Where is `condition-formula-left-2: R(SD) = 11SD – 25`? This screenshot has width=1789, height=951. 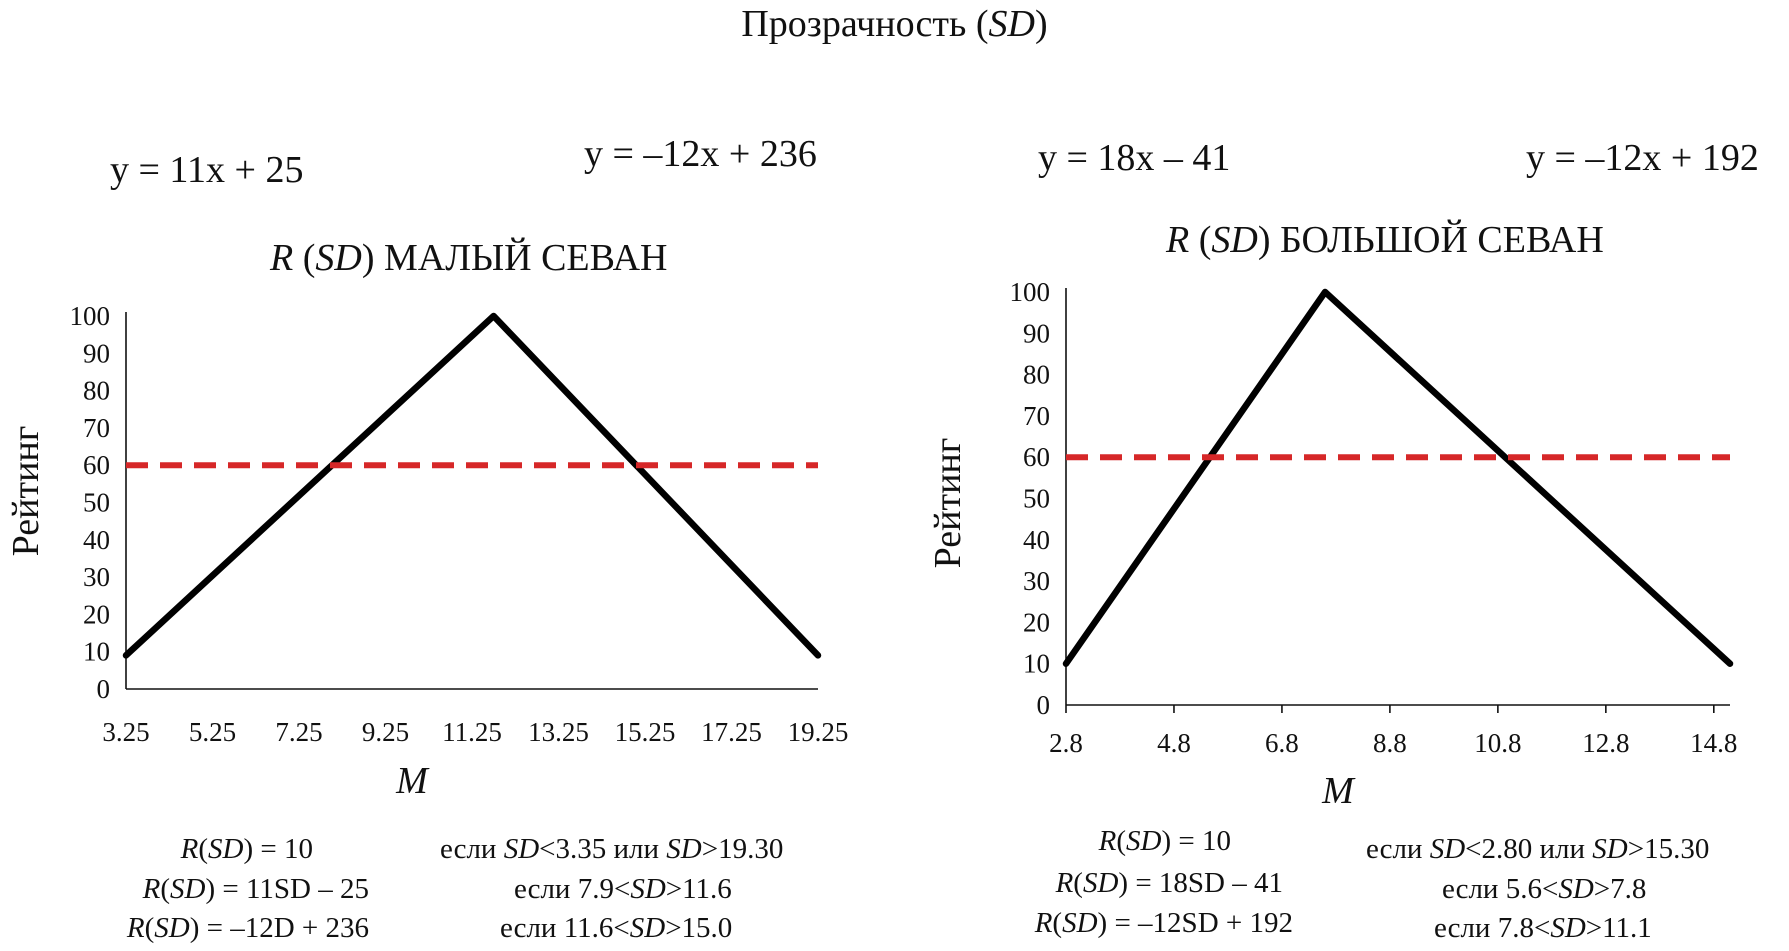
condition-formula-left-2: R(SD) = 11SD – 25 is located at coordinates (255, 889).